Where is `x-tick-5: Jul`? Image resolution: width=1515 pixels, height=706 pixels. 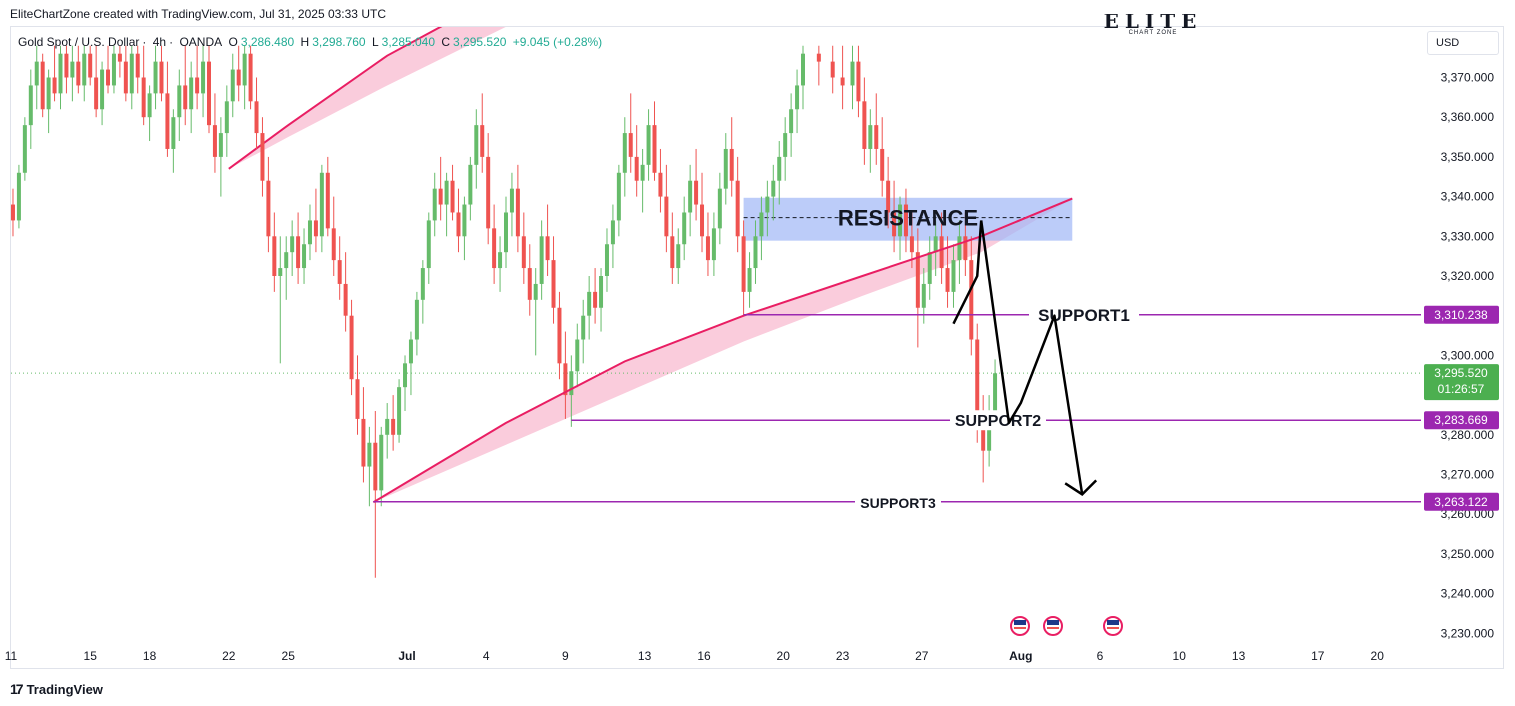
x-tick-5: Jul is located at coordinates (406, 656).